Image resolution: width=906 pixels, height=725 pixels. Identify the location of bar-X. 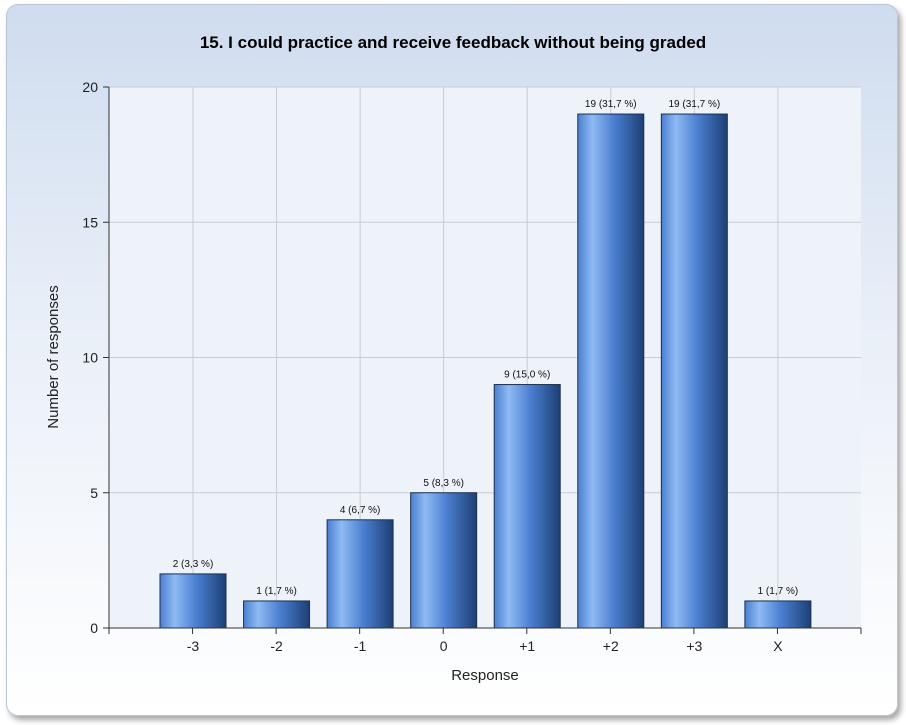
(778, 614).